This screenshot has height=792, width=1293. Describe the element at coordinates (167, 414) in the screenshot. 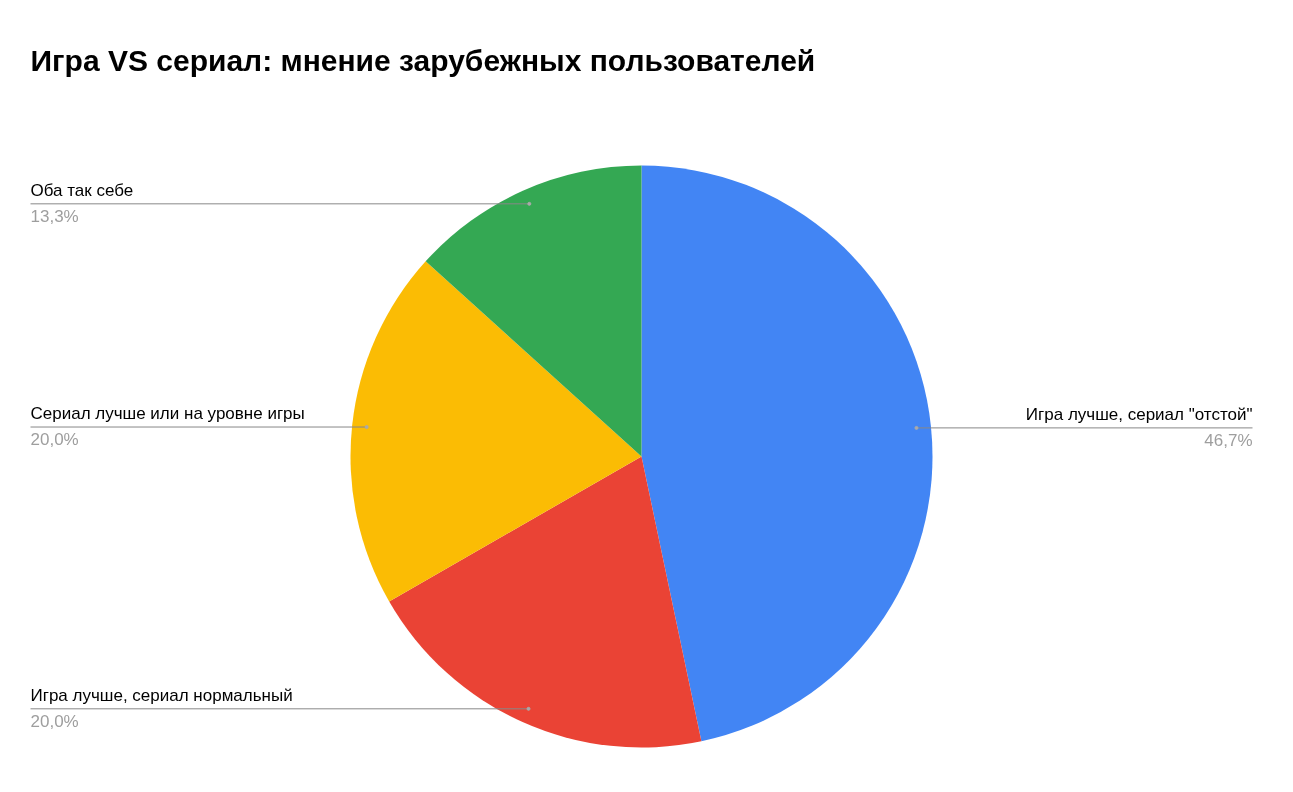

I see `slice-label: Сериал лучше или на уровне игры` at that location.